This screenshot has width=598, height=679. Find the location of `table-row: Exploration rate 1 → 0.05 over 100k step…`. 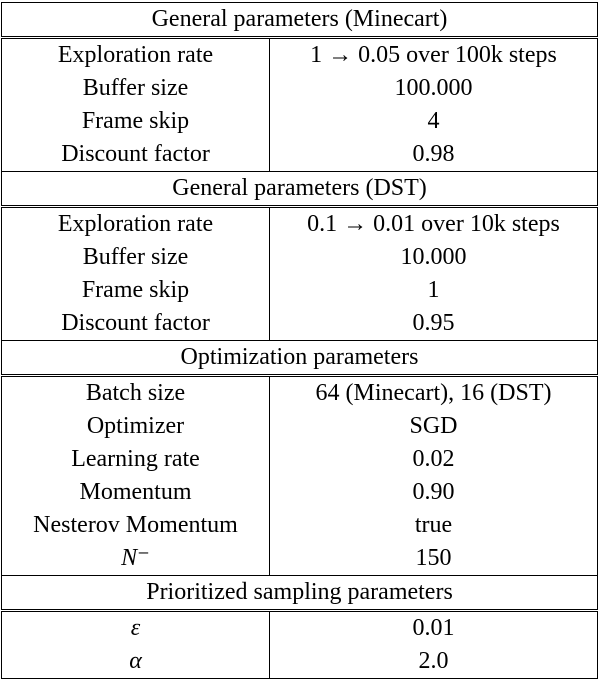

table-row: Exploration rate 1 → 0.05 over 100k step… is located at coordinates (299, 54).